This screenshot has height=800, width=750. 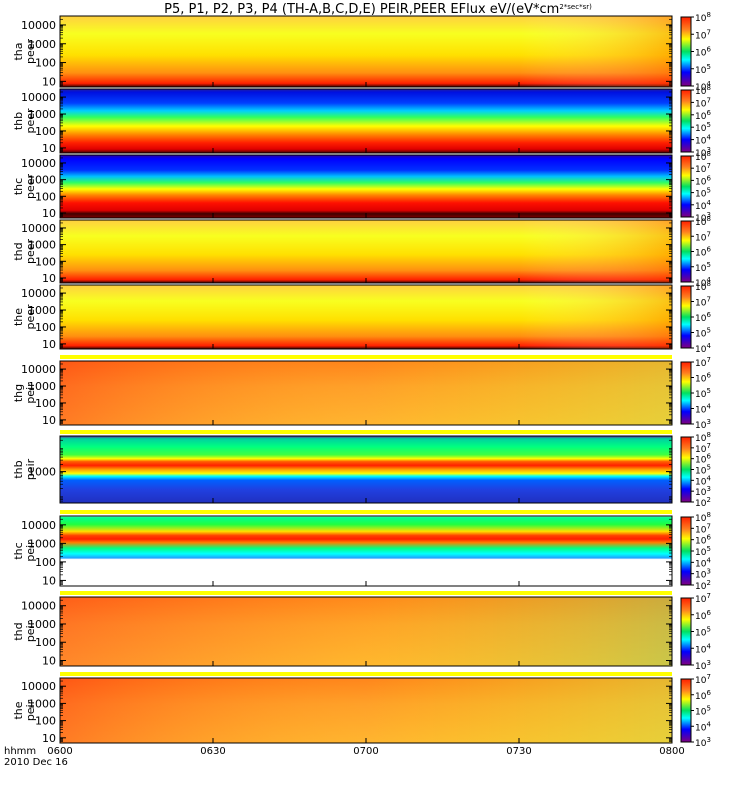 I want to click on colorbar-tick-label: 10², so click(x=703, y=502).